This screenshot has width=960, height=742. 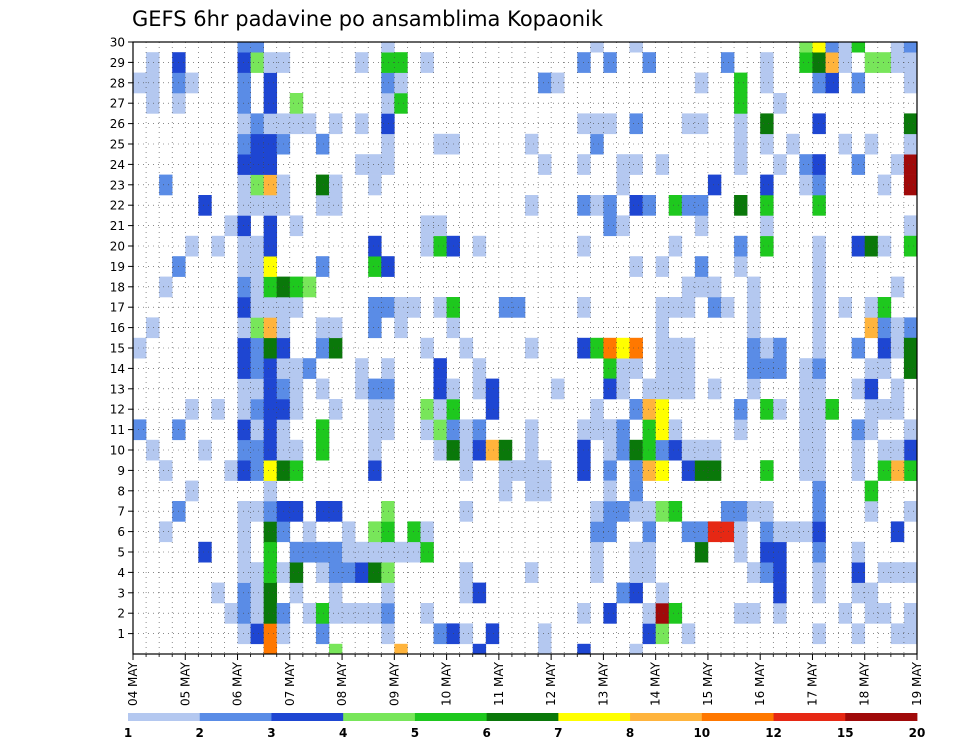 What do you see at coordinates (524, 726) in the screenshot?
I see `colorbar-legend: 1 2 3 4 5 6 7 8 10 12 15 20` at bounding box center [524, 726].